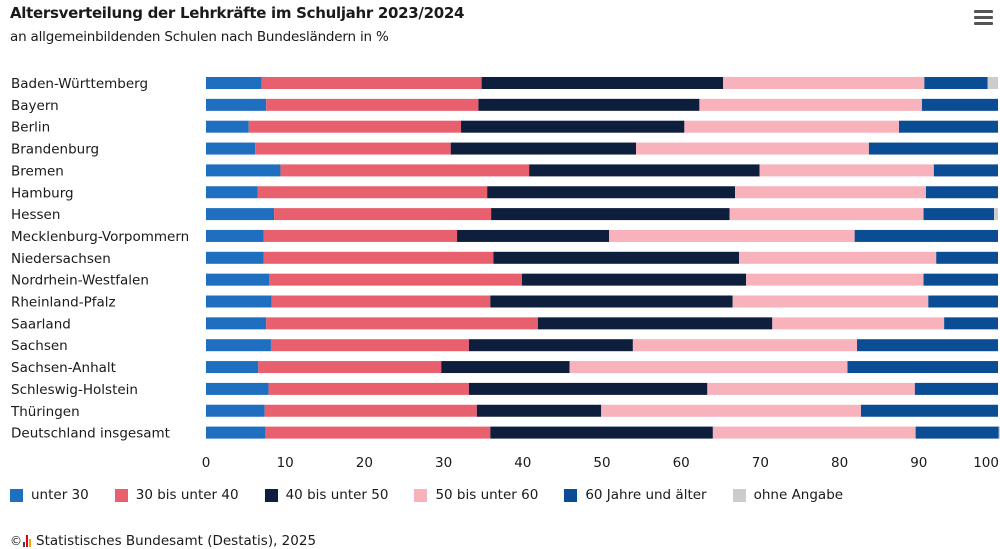  I want to click on category-label: Deutschland insgesamt, so click(90, 434).